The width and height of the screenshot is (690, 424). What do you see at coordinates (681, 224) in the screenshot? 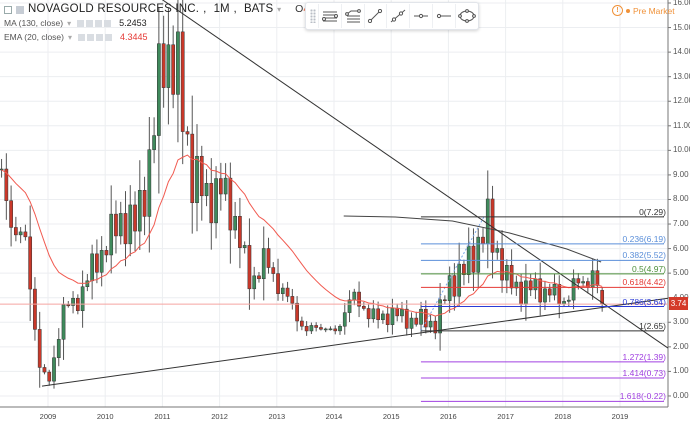
I see `price-tick: 7.00` at bounding box center [681, 224].